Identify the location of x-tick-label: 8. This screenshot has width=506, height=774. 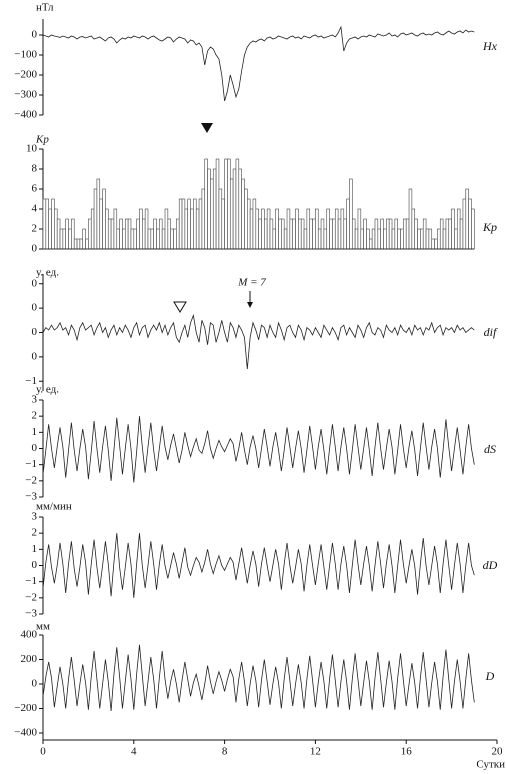
(225, 752).